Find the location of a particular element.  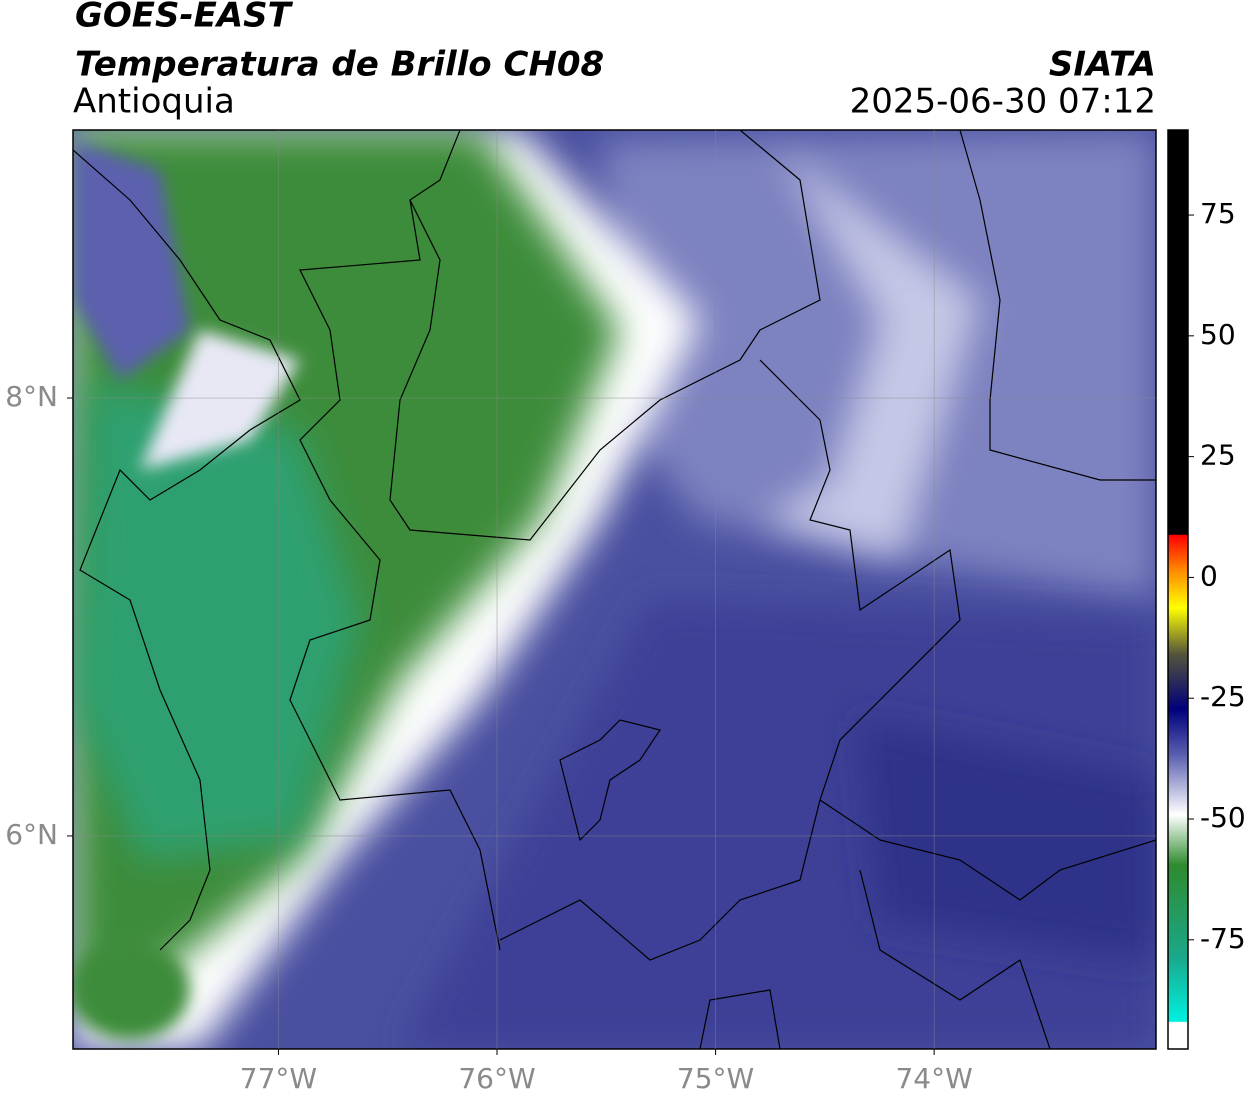

y-tick-label: 8°N is located at coordinates (31, 396).